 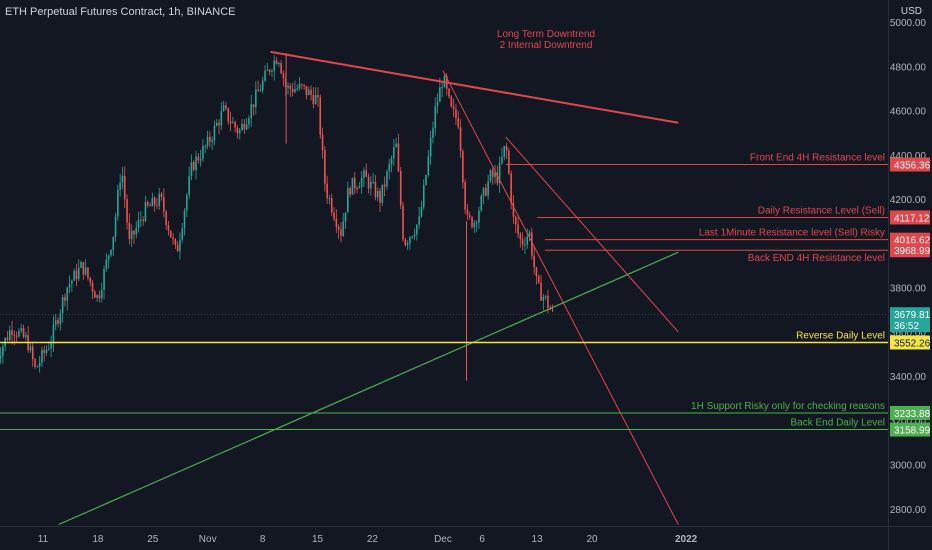 What do you see at coordinates (912, 414) in the screenshot?
I see `price-tag-text: 3233.88` at bounding box center [912, 414].